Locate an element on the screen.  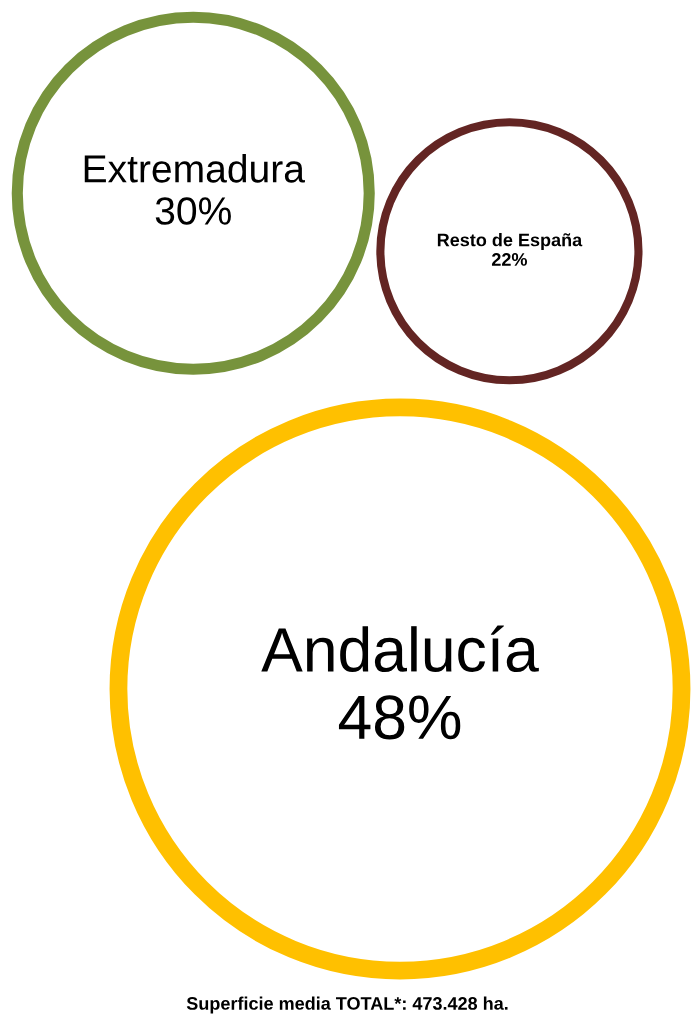
category-label: Andalucía is located at coordinates (400, 649).